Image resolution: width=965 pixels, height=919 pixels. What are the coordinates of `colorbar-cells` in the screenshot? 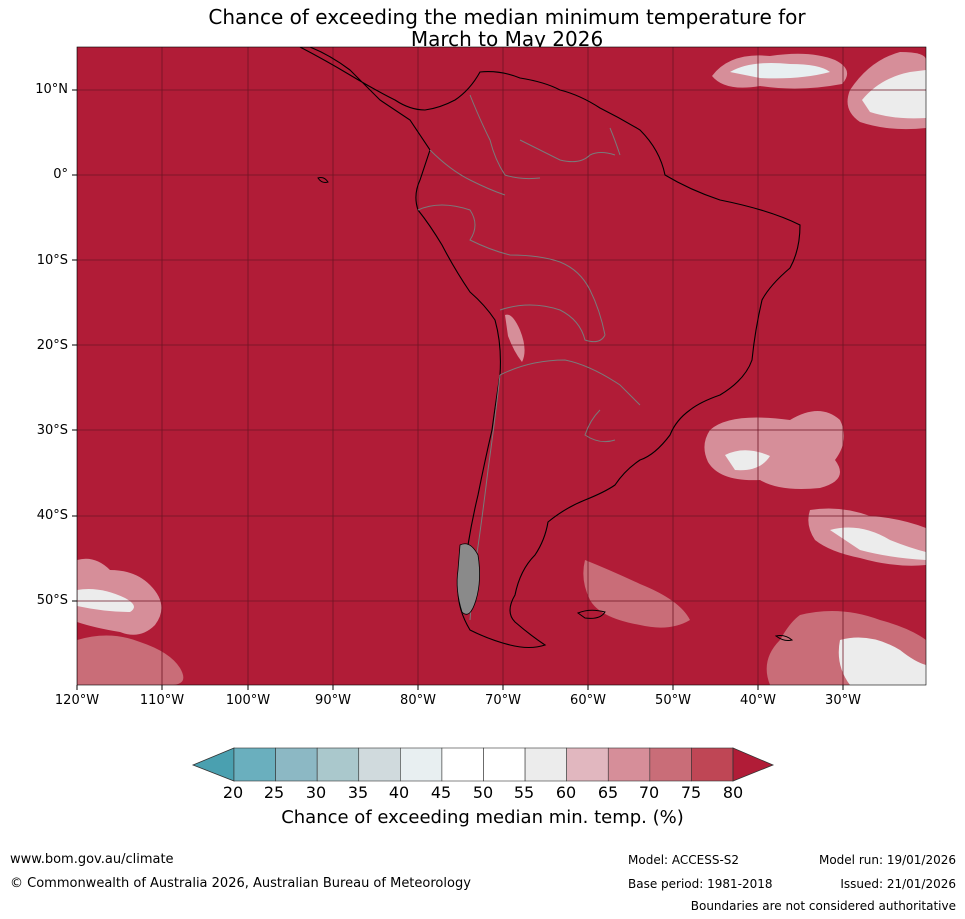 It's located at (483, 764).